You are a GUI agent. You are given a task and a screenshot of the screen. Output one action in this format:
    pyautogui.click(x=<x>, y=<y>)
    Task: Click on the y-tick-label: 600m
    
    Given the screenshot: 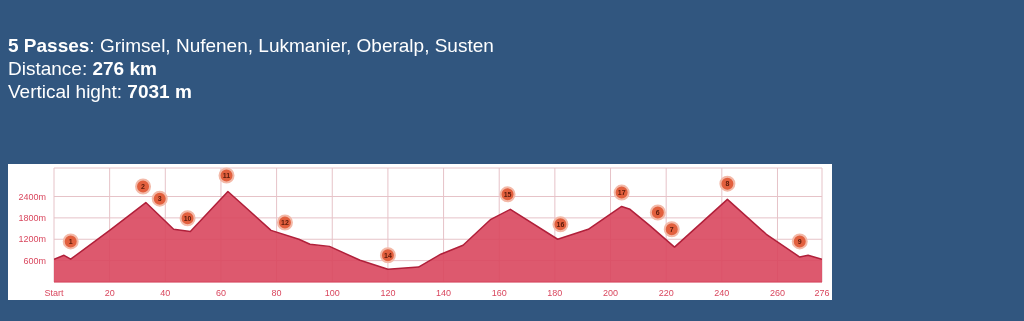 What is the action you would take?
    pyautogui.click(x=34, y=260)
    